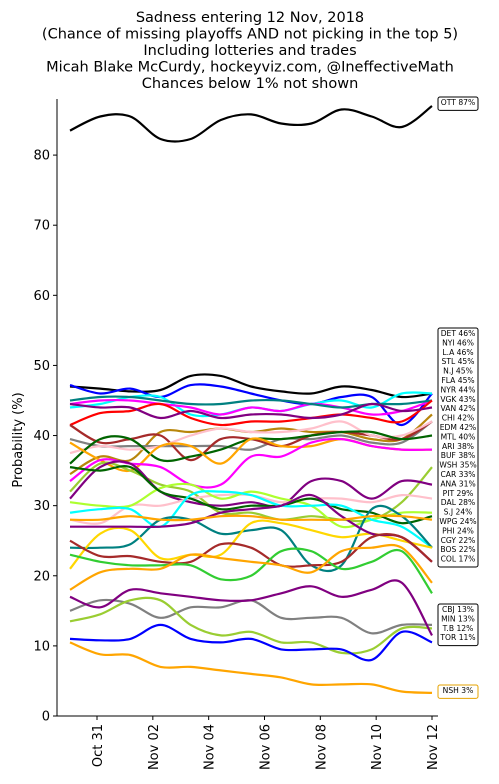  I want to click on series-line-nsh, so click(251, 667).